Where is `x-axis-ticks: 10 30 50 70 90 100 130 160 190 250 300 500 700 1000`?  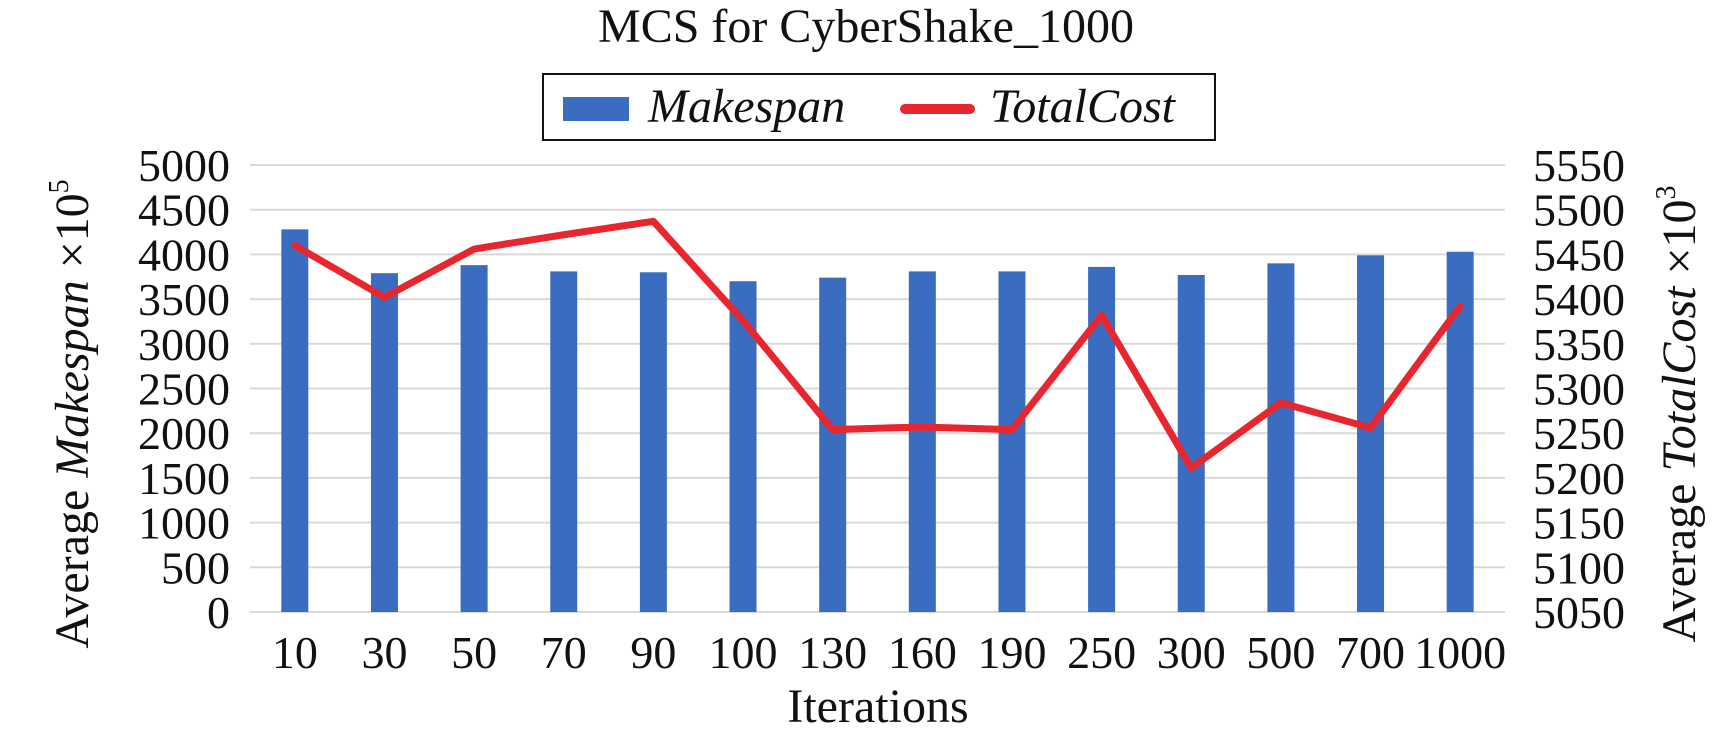 x-axis-ticks: 10 30 50 70 90 100 130 160 190 250 300 500 700 1000 is located at coordinates (889, 652).